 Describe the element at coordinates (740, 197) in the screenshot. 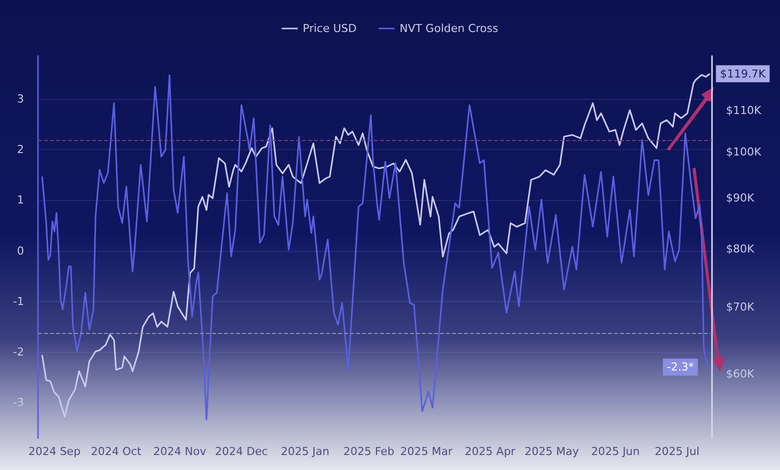

I see `y2-tick-label: $90K` at that location.